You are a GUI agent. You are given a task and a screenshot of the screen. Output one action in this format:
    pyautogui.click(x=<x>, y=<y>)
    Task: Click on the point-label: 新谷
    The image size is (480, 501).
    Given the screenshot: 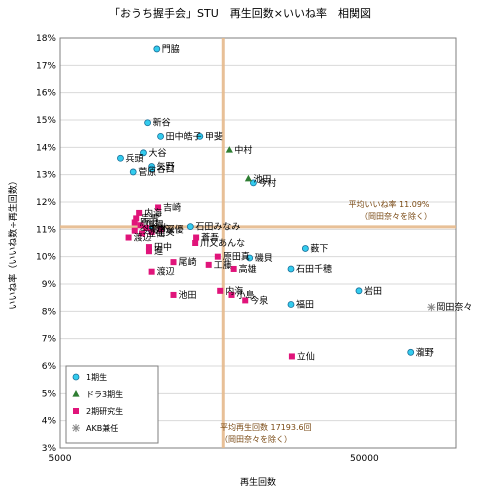 What is the action you would take?
    pyautogui.click(x=162, y=123)
    